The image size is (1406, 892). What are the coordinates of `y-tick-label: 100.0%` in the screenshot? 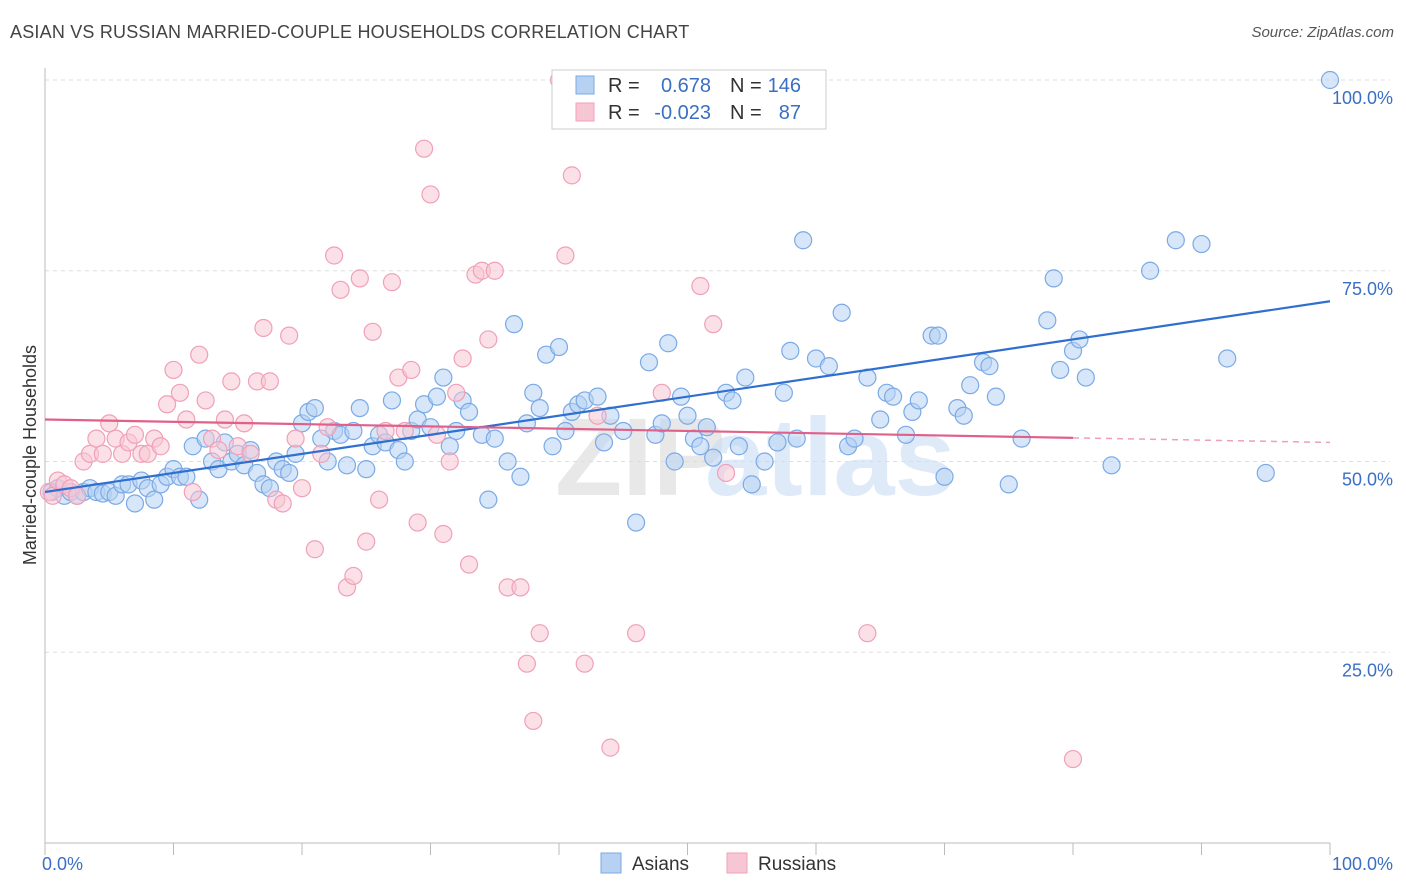 It's located at (1362, 98).